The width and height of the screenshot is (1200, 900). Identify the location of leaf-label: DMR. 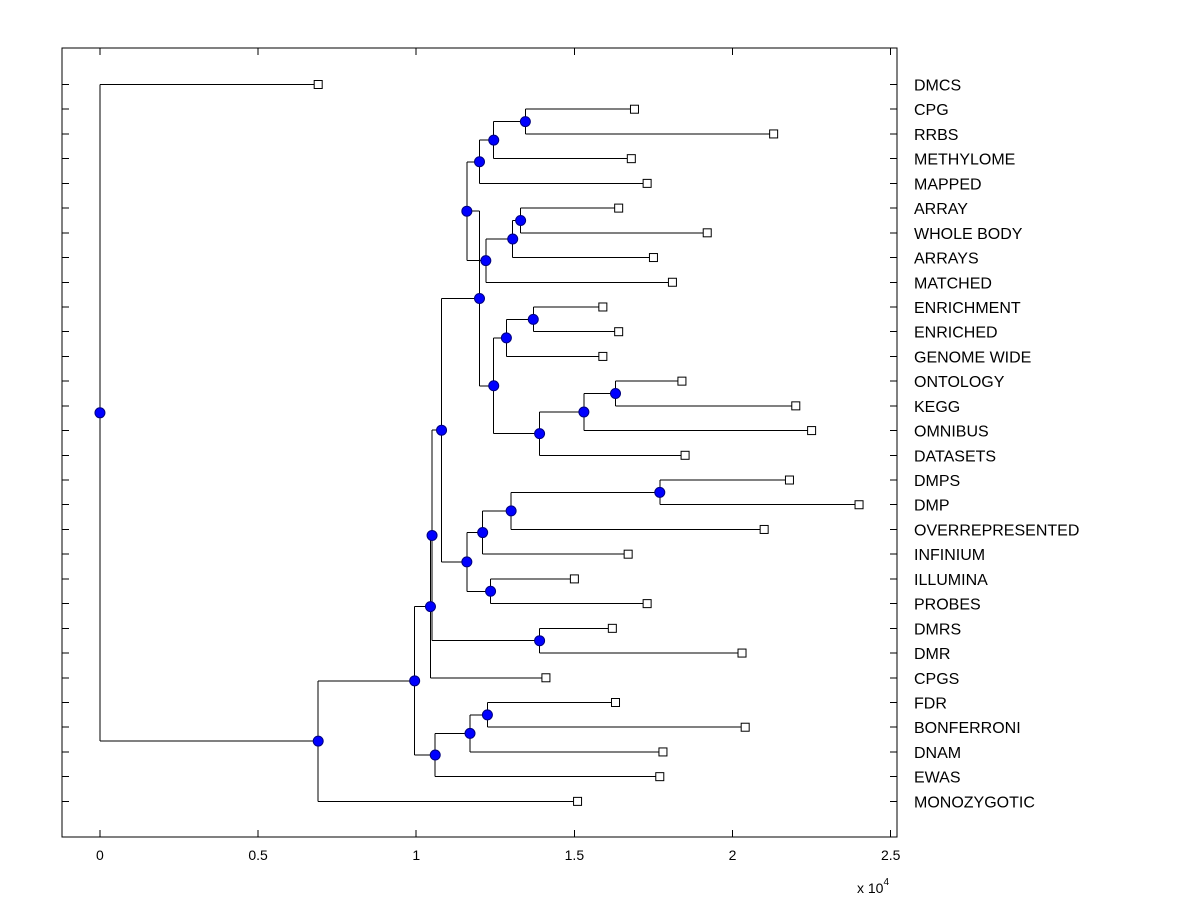
(932, 654).